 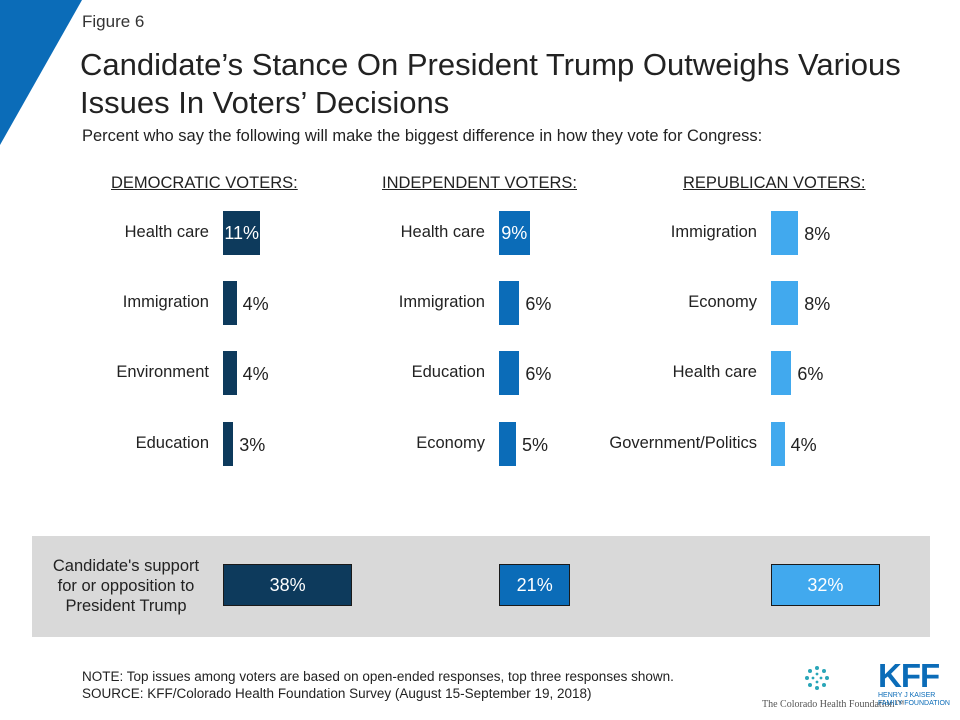 I want to click on trump-data-label: 32%, so click(x=825, y=585).